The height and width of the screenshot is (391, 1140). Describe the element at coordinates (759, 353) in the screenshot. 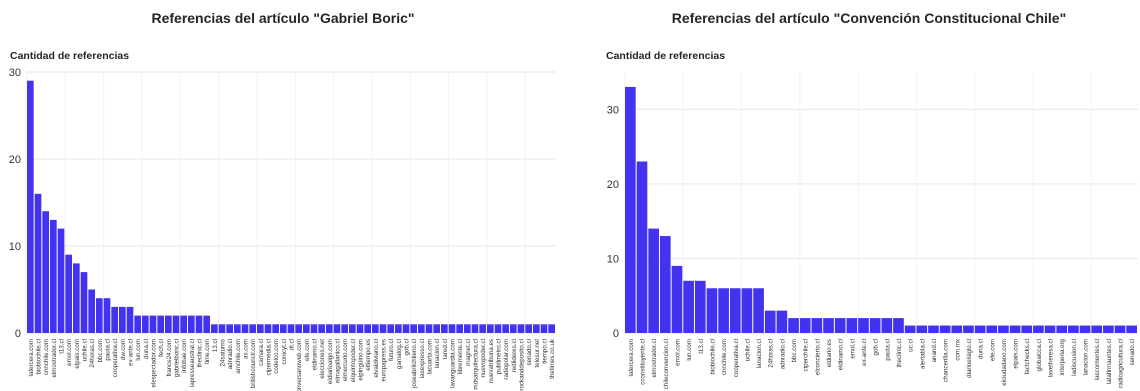

I see `x-tick-label: lanacion.cl` at that location.